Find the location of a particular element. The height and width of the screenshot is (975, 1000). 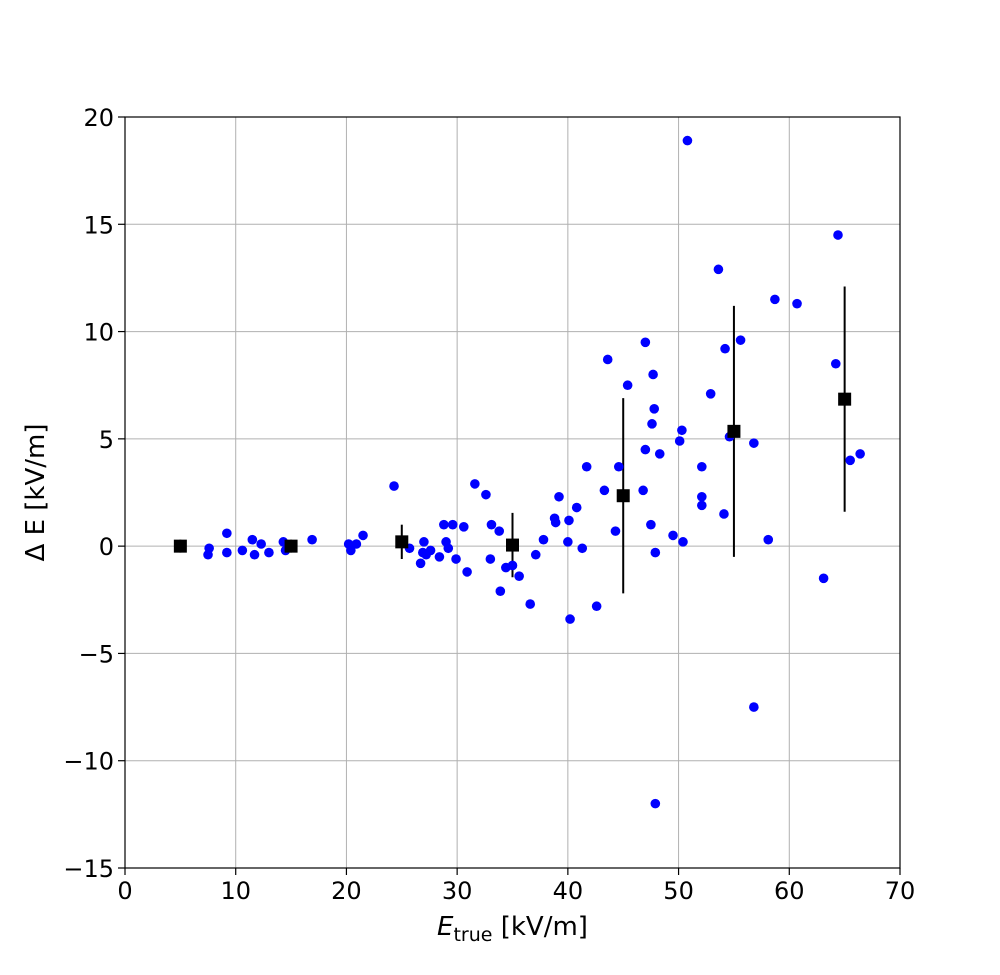

y-tick-label: −15 is located at coordinates (88, 869).